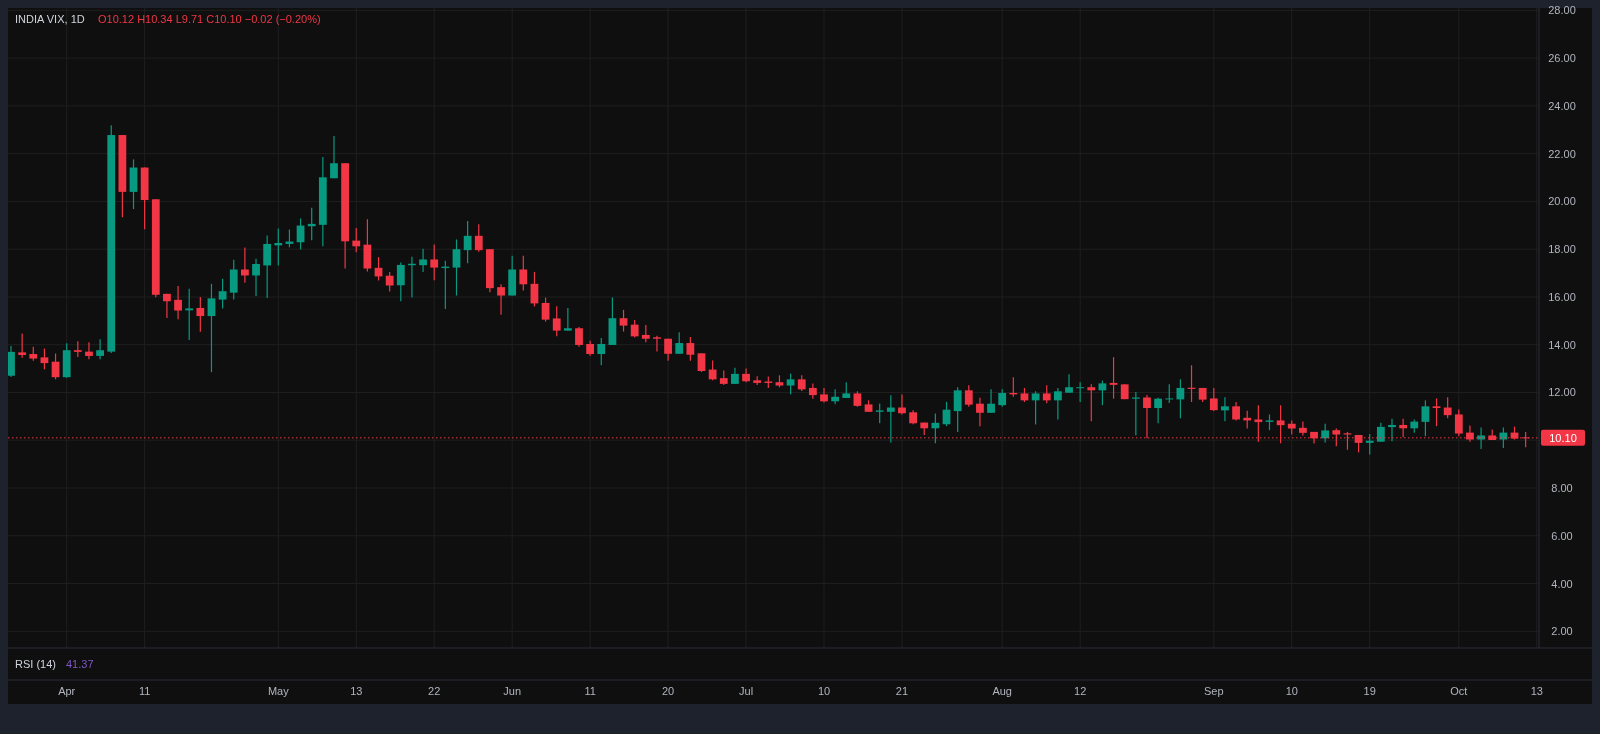 The width and height of the screenshot is (1600, 734). Describe the element at coordinates (1369, 691) in the screenshot. I see `x-tick-label: 19` at that location.